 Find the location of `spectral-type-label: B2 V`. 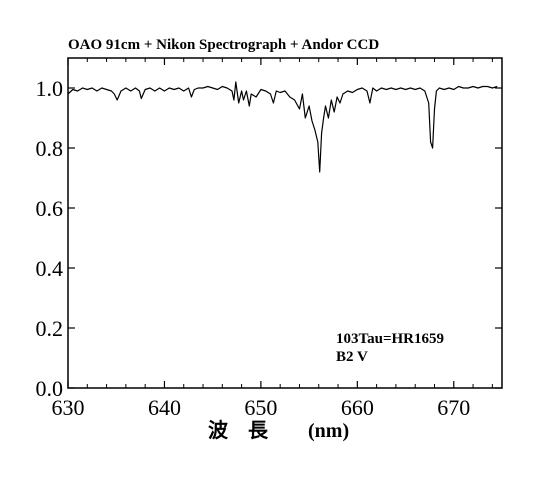

spectral-type-label: B2 V is located at coordinates (352, 357).